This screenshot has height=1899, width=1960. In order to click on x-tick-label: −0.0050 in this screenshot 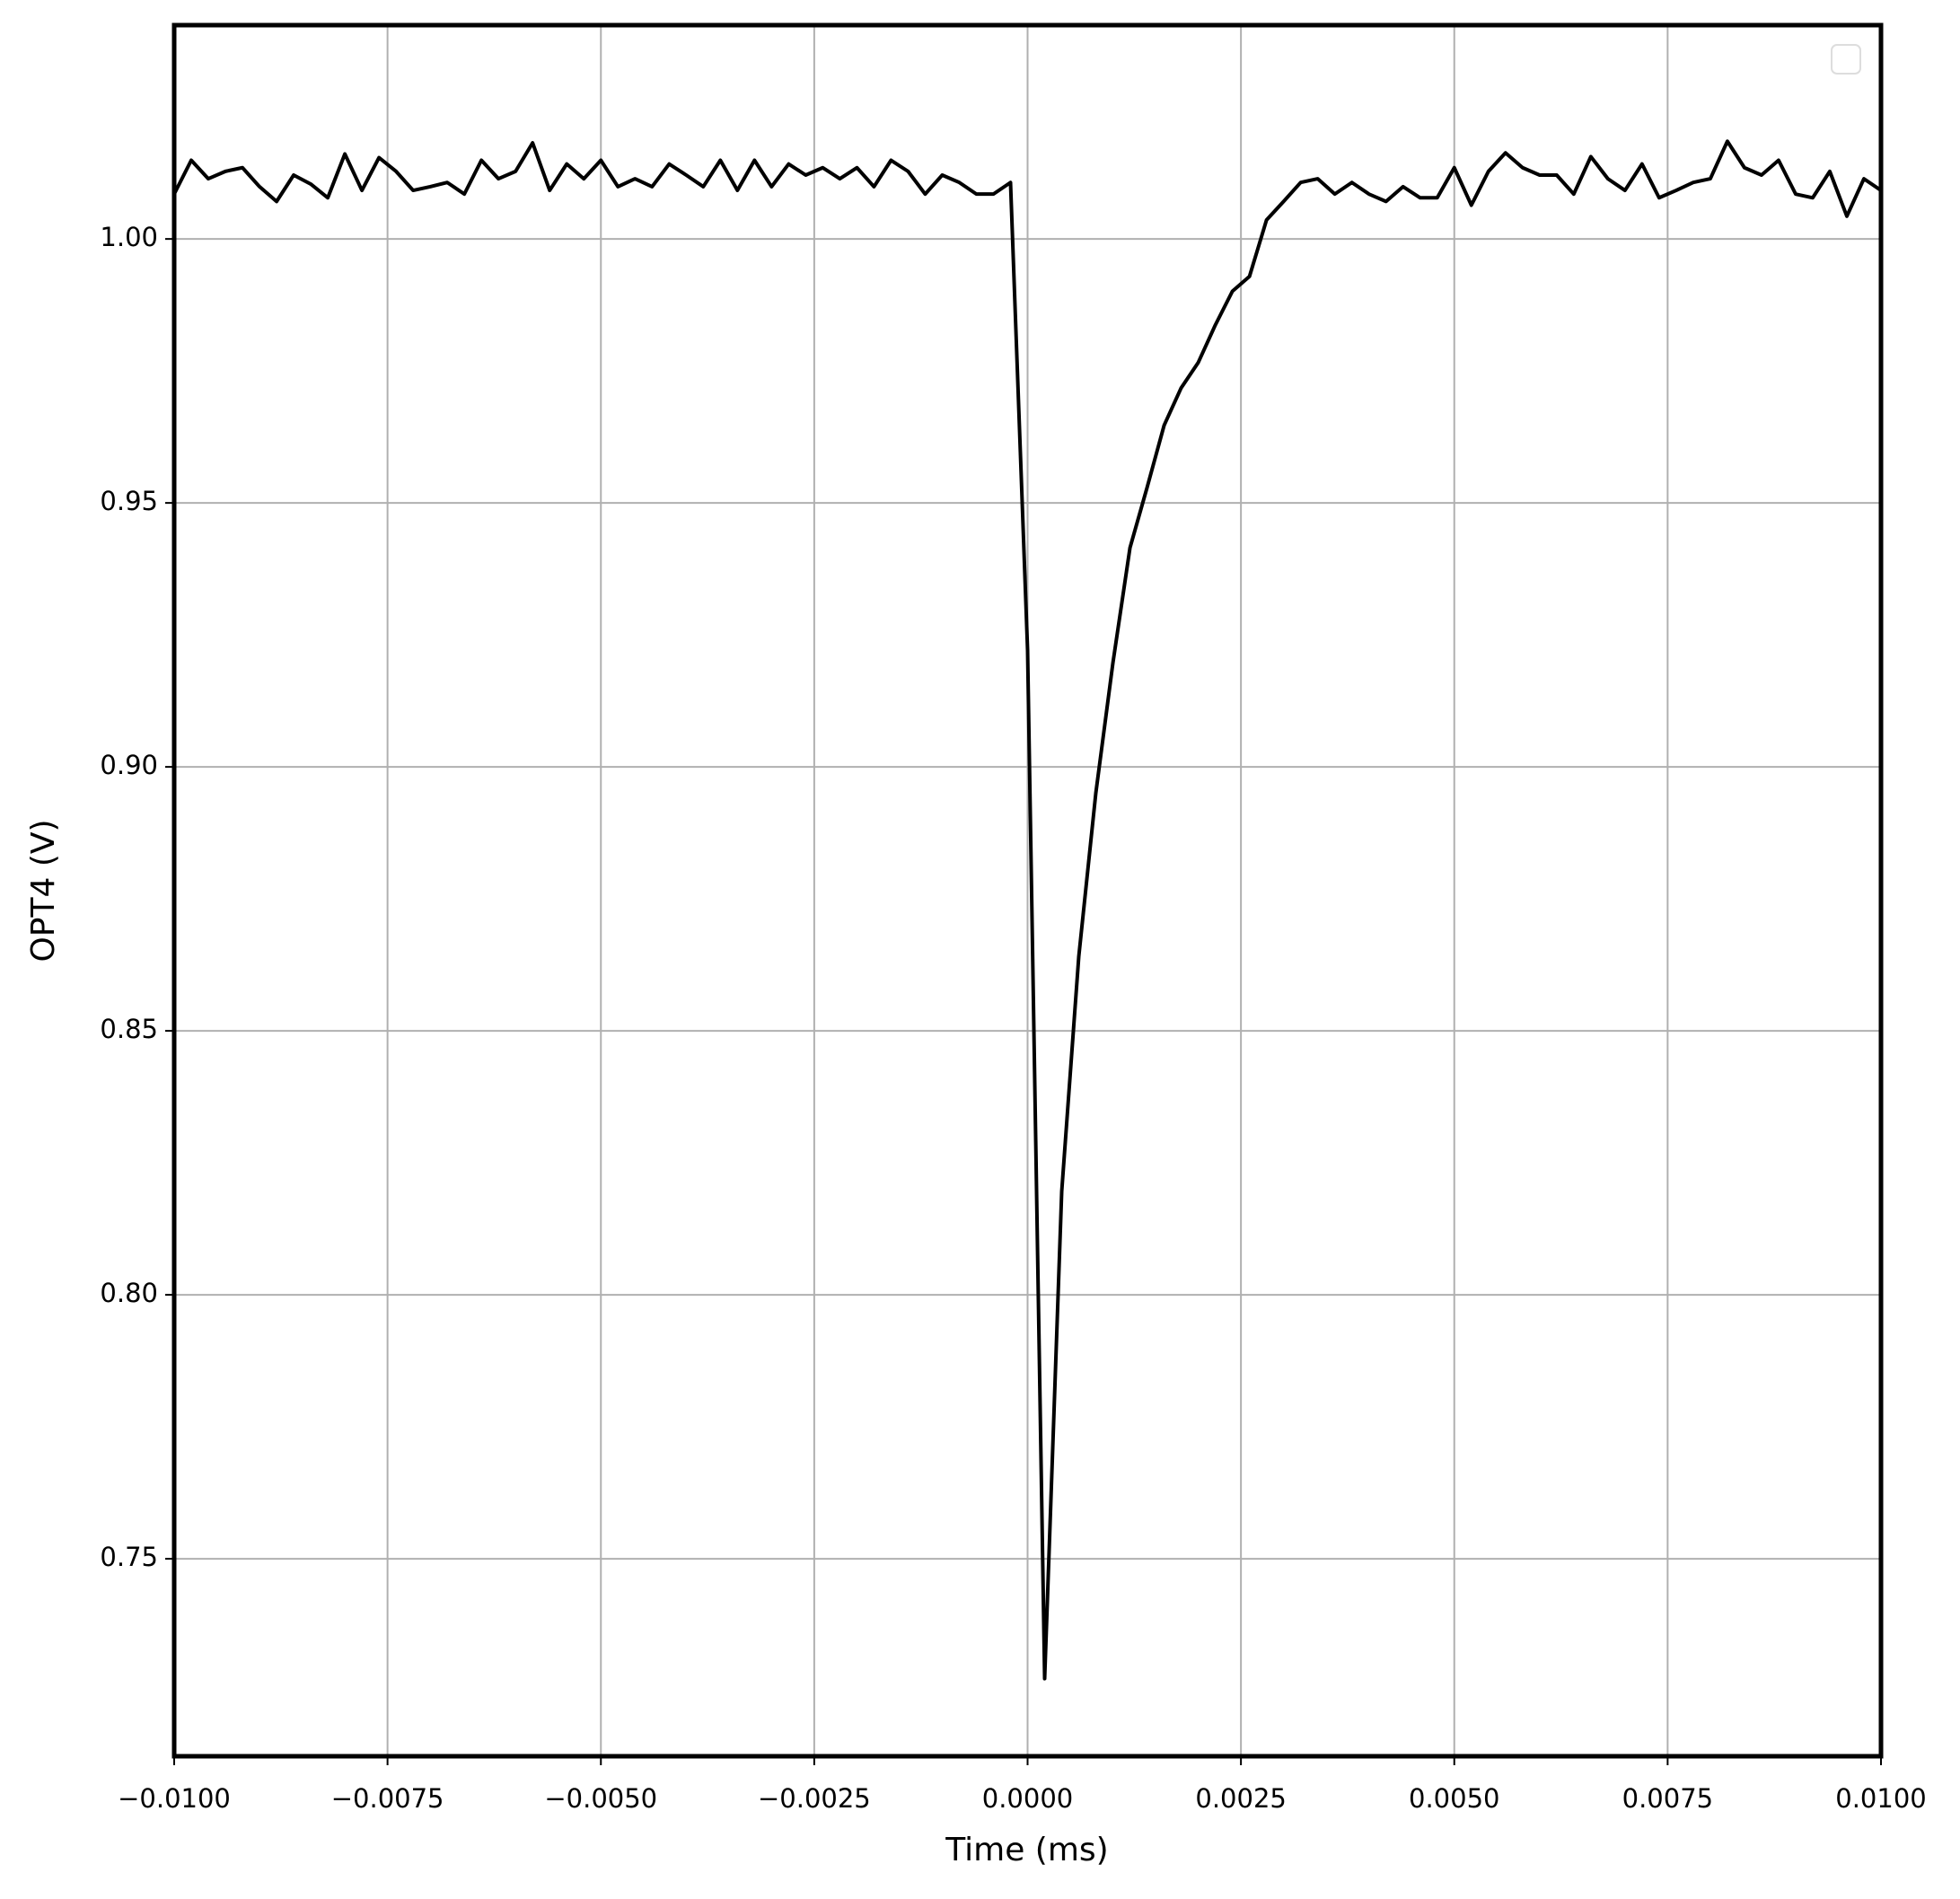, I will do `click(600, 1798)`.